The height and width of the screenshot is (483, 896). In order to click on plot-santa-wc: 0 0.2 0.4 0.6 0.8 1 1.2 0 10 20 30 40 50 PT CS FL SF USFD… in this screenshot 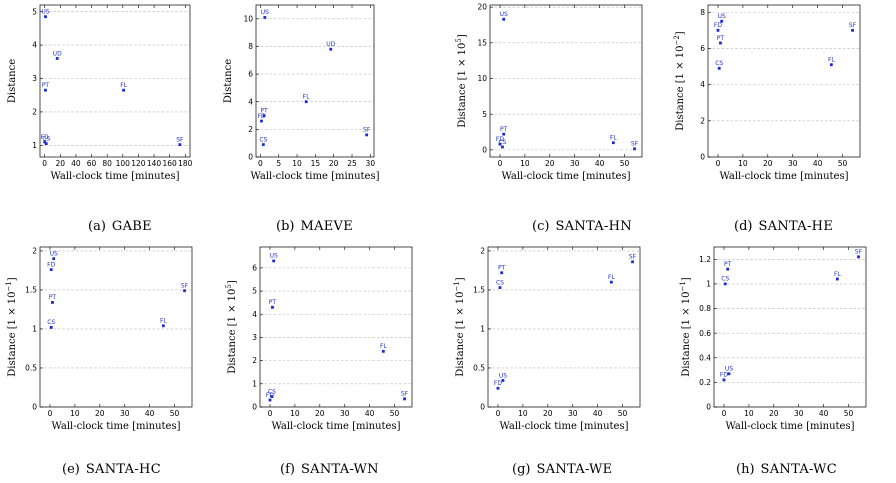, I will do `click(773, 339)`.